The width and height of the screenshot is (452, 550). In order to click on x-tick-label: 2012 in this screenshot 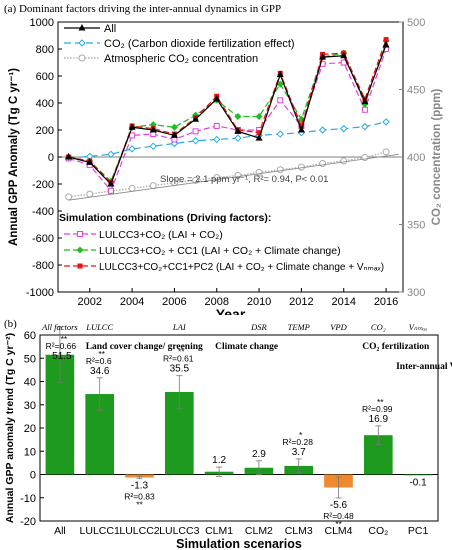, I will do `click(301, 302)`.